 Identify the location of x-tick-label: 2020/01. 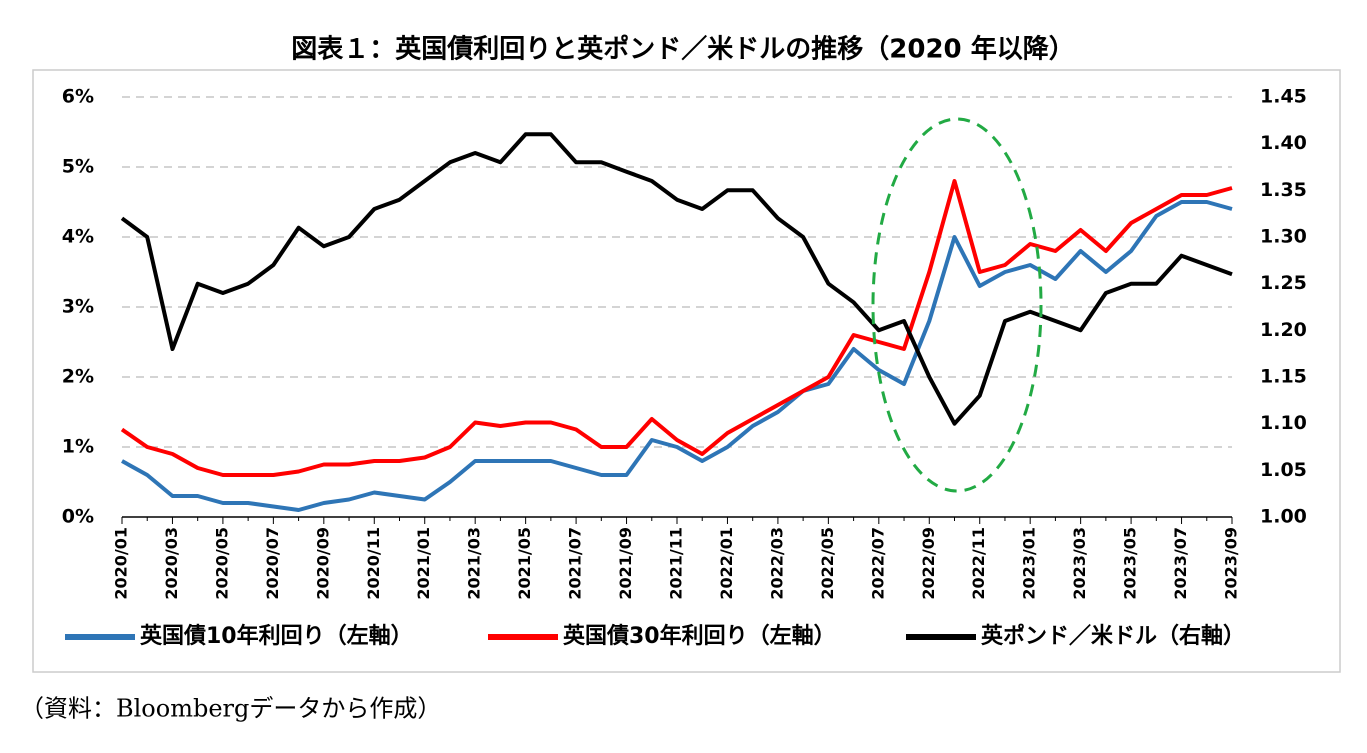
(121, 563).